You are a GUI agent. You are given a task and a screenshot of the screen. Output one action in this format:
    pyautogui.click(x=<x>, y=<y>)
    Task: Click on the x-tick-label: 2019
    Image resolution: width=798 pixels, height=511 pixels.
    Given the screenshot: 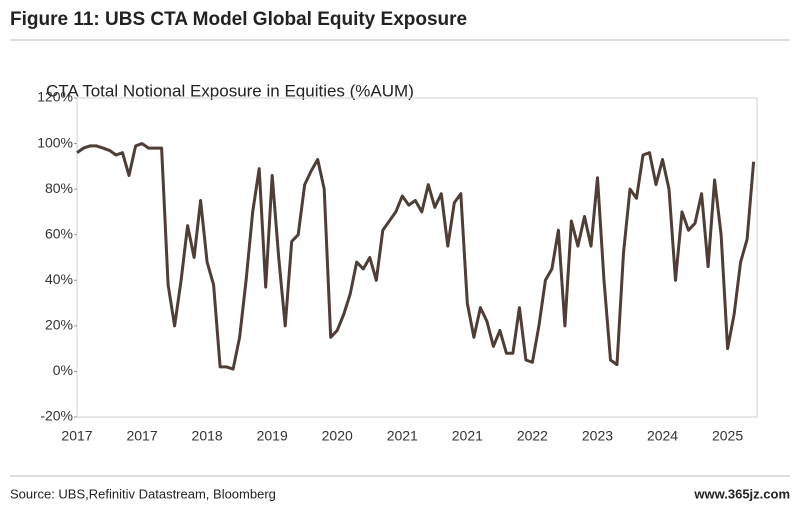 What is the action you would take?
    pyautogui.click(x=272, y=436)
    